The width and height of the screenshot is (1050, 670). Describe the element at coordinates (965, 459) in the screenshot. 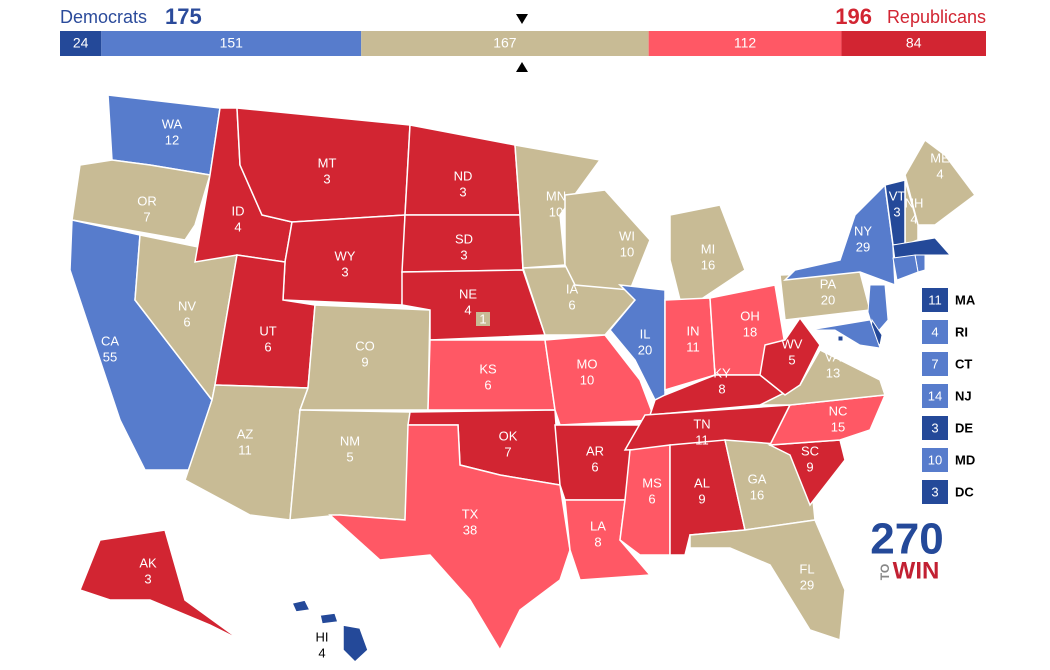

I see `callout-abbr: MD` at that location.